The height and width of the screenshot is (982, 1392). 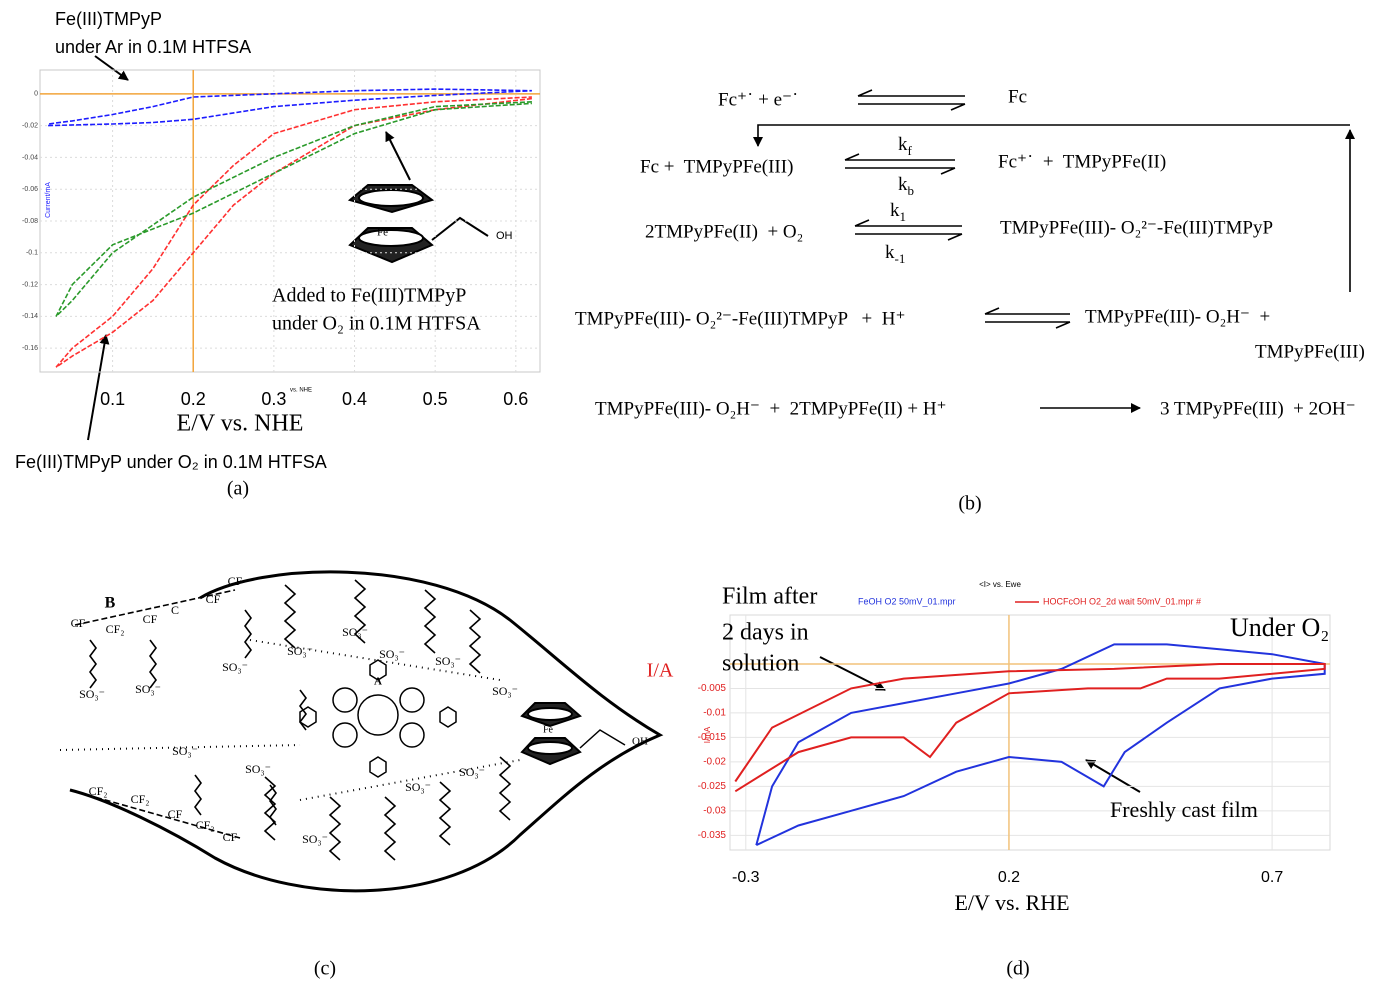 What do you see at coordinates (325, 969) in the screenshot?
I see `panel-label: (c)` at bounding box center [325, 969].